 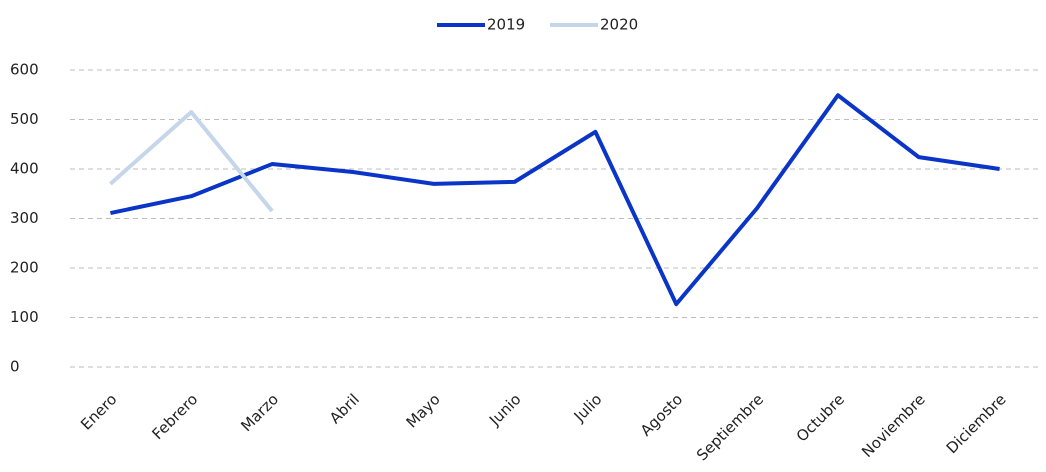 What do you see at coordinates (893, 425) in the screenshot?
I see `x-tick-label: Noviembre` at bounding box center [893, 425].